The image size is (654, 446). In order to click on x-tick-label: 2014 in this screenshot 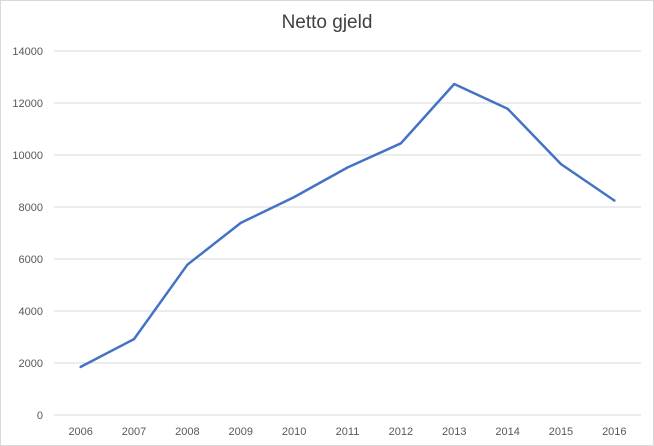, I will do `click(507, 432)`.